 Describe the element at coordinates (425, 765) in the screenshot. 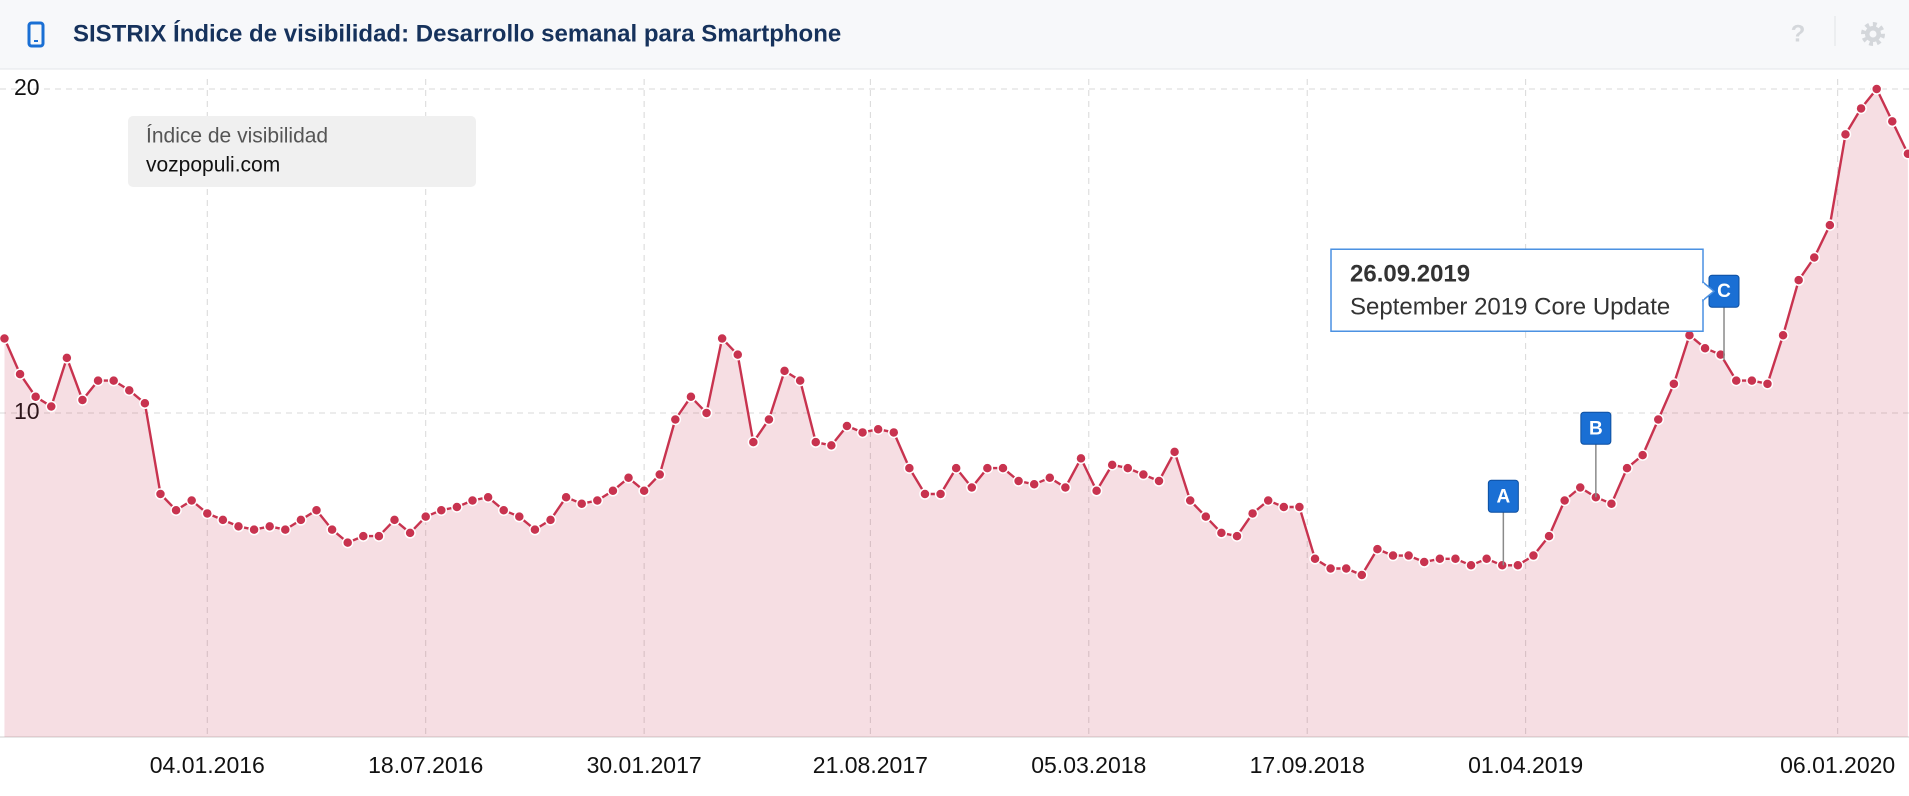

I see `x-tick-label: 18.07.2016` at that location.